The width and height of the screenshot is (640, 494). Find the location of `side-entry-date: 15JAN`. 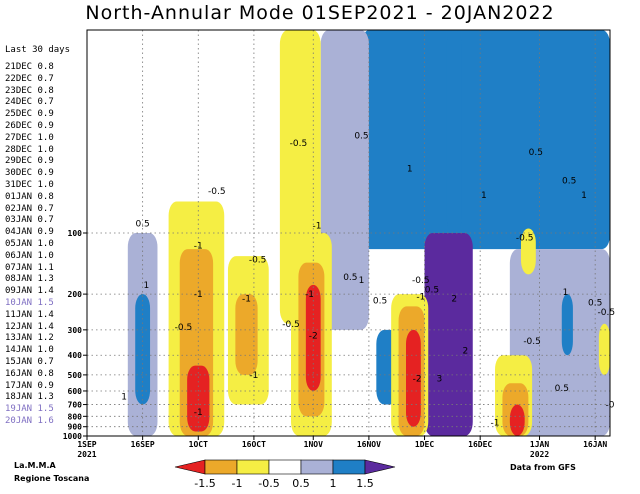

side-entry-date: 15JAN is located at coordinates (19, 361).